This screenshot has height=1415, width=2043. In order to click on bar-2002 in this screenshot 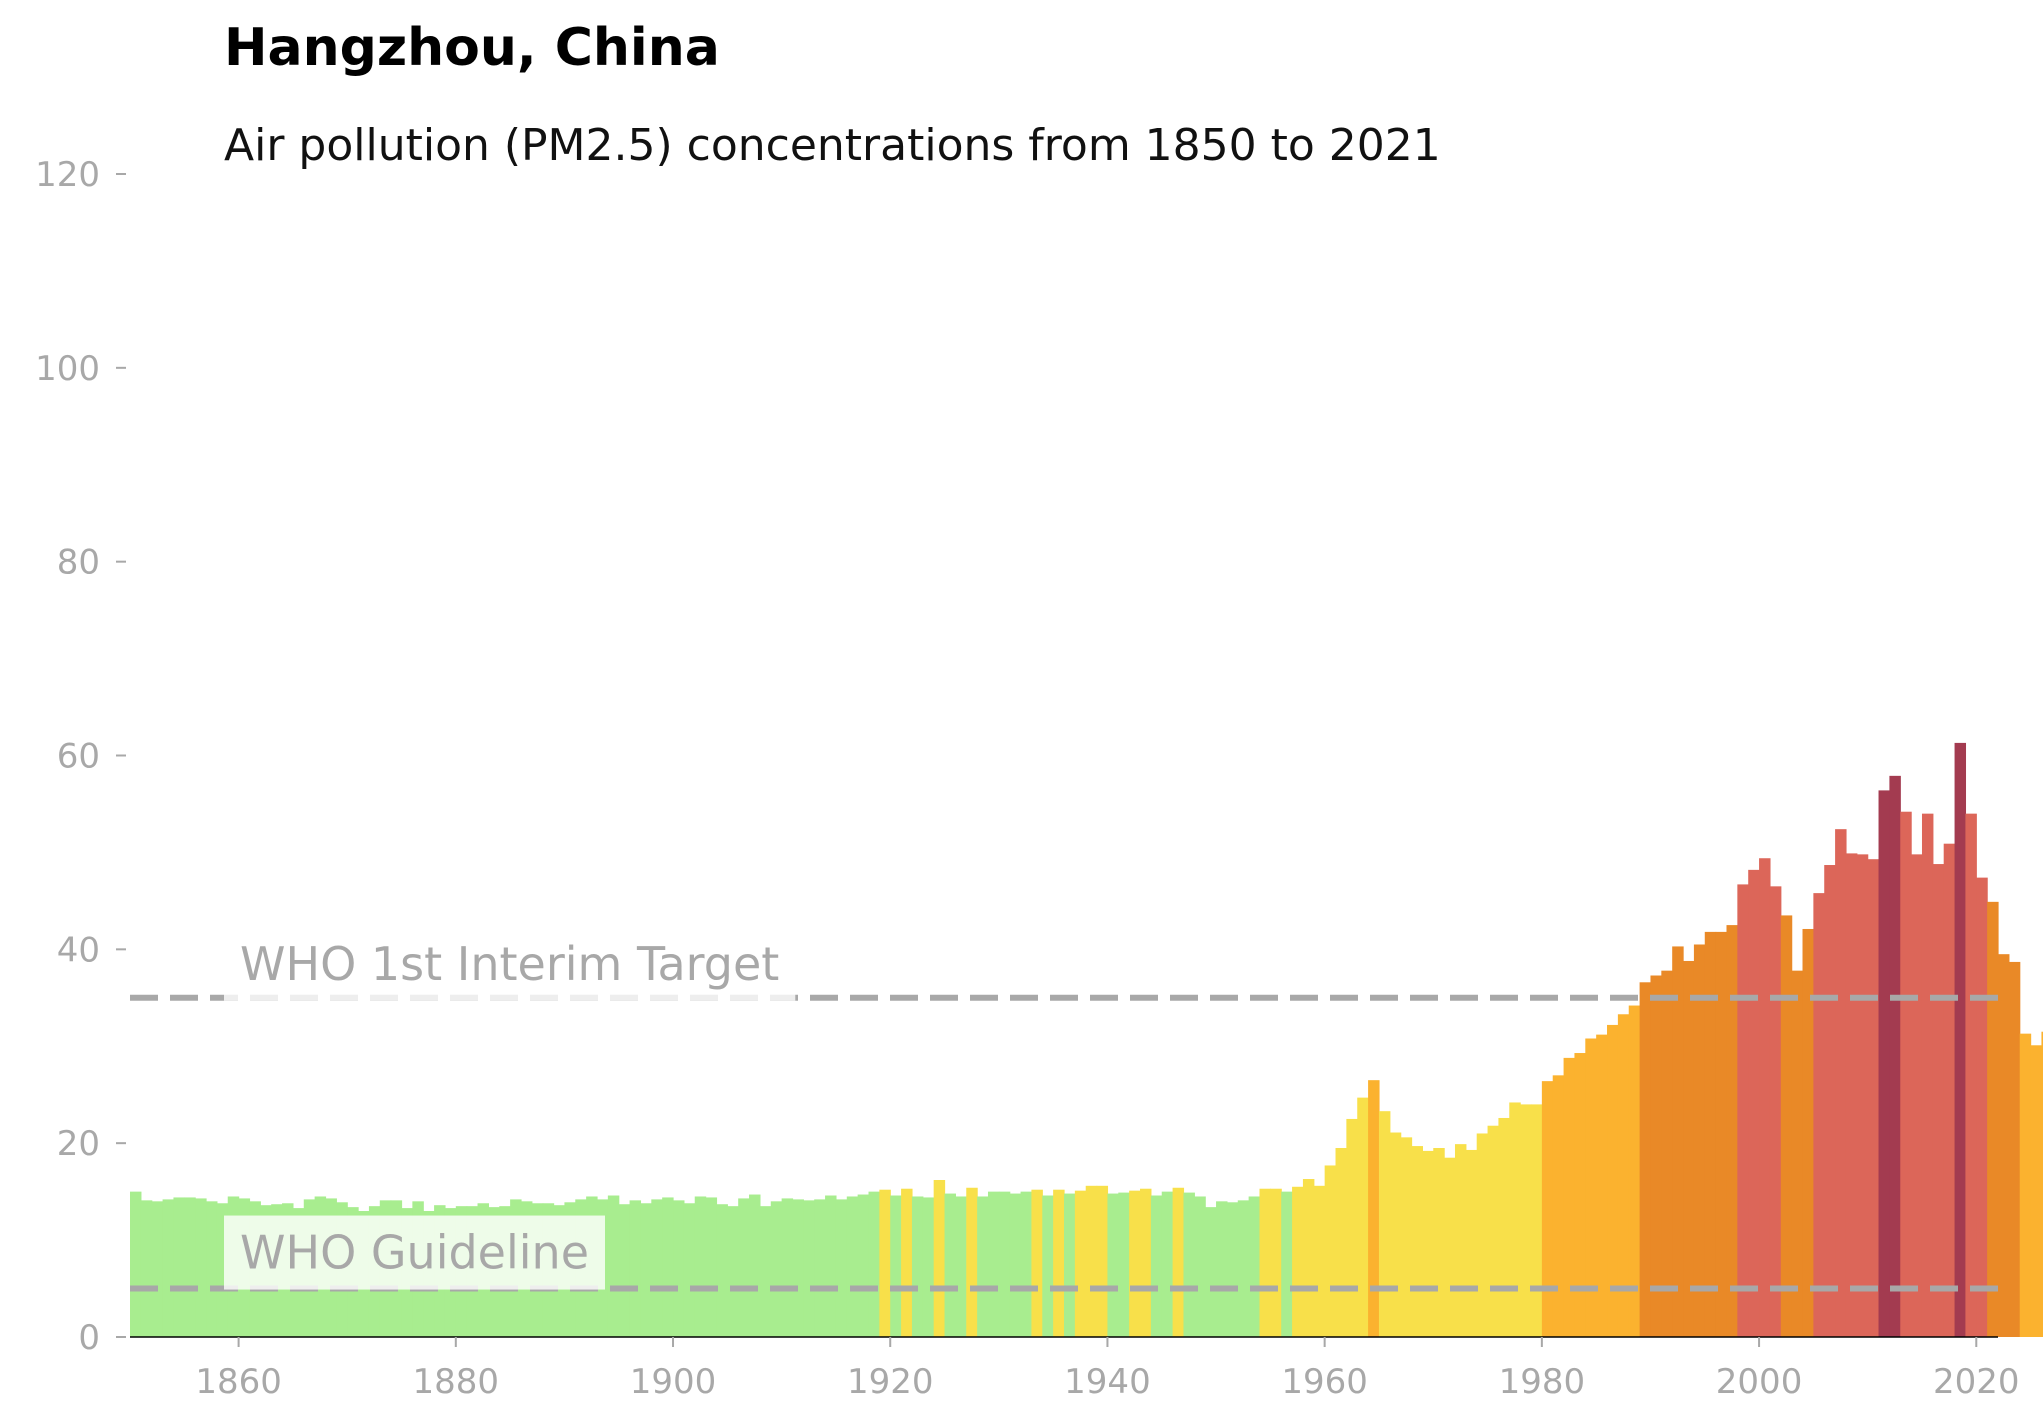, I will do `click(1786, 1126)`.